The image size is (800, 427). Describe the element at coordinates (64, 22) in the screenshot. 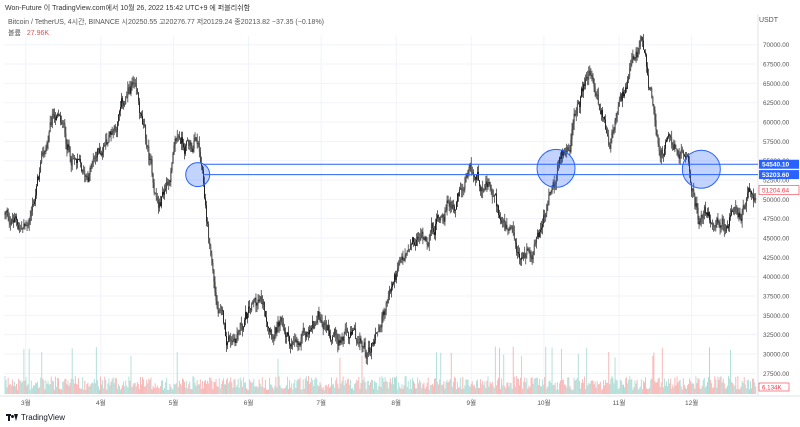

I see `symbol-name: Bitcoin / TetherUS, 4시간, BINANCE` at that location.